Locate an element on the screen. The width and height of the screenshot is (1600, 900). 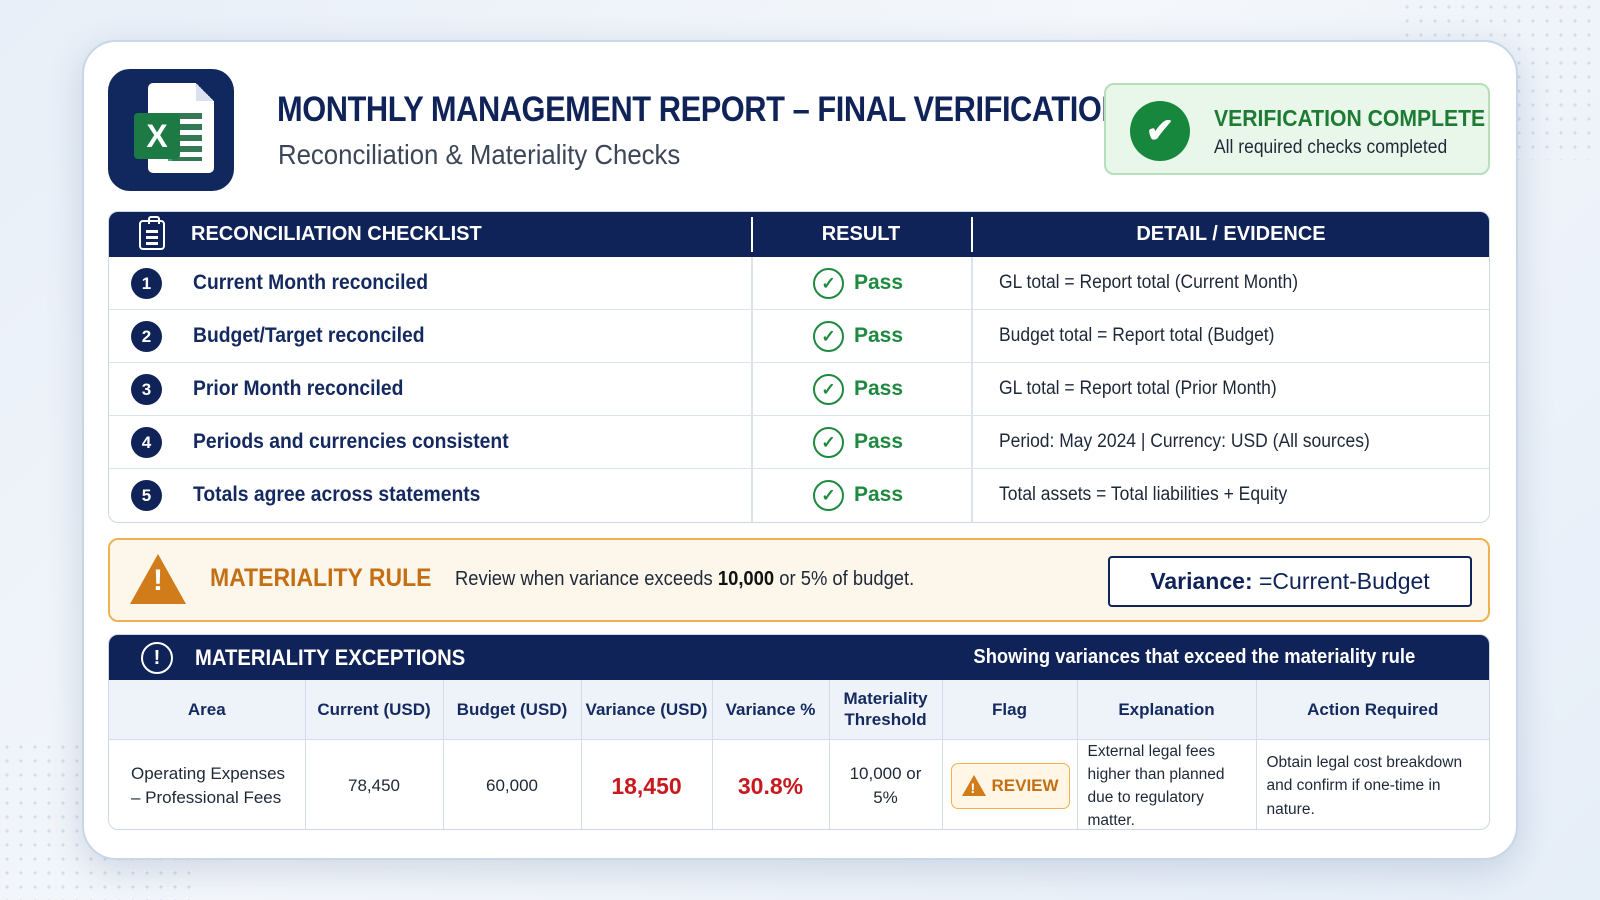
checklist-item-label: Periods and currencies consistent is located at coordinates (351, 441).